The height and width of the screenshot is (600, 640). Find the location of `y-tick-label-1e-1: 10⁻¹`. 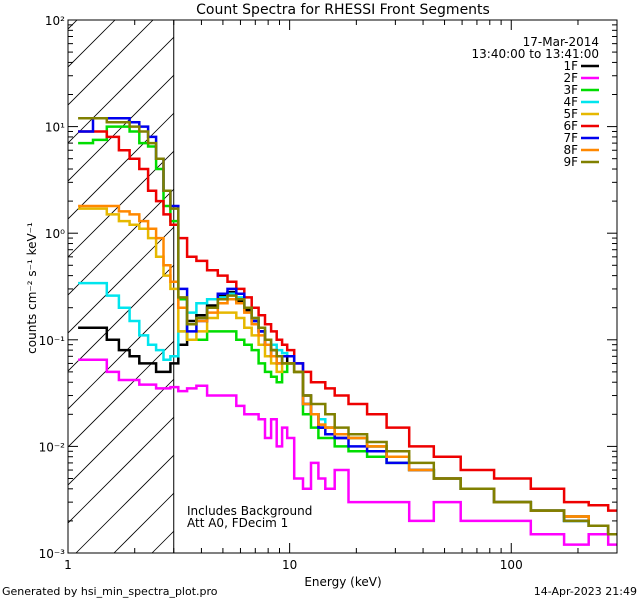

y-tick-label-1e-1: 10⁻¹ is located at coordinates (52, 341).